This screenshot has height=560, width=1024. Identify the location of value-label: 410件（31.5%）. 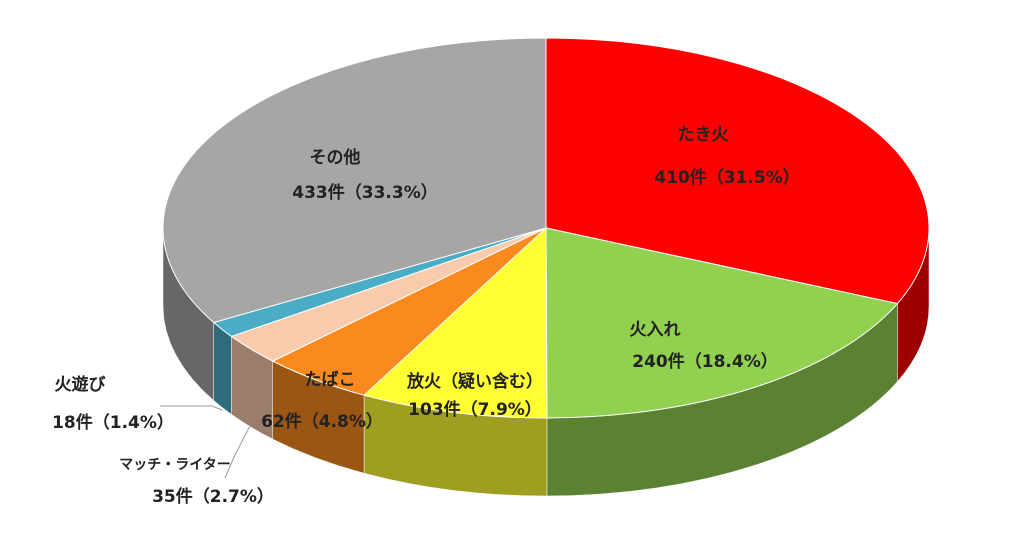
(726, 177).